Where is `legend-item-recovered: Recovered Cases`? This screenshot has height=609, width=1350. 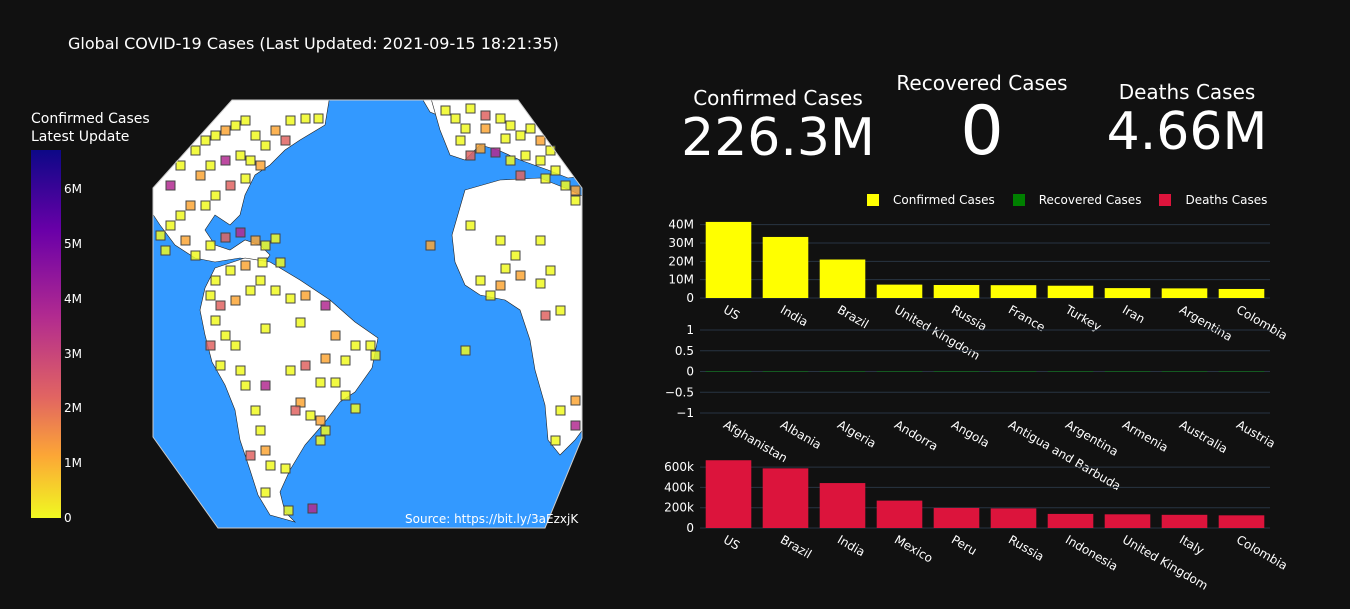 legend-item-recovered: Recovered Cases is located at coordinates (1076, 200).